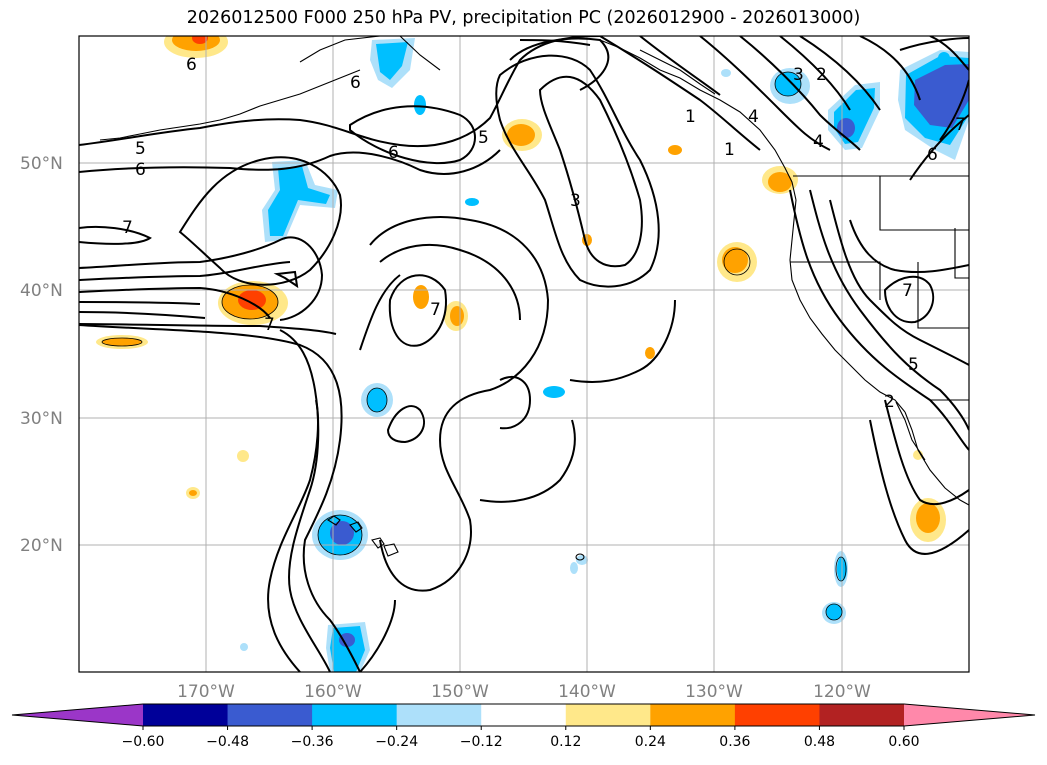 Image resolution: width=1047 pixels, height=765 pixels. What do you see at coordinates (143, 742) in the screenshot?
I see `colorbar-tick-label: −0.60` at bounding box center [143, 742].